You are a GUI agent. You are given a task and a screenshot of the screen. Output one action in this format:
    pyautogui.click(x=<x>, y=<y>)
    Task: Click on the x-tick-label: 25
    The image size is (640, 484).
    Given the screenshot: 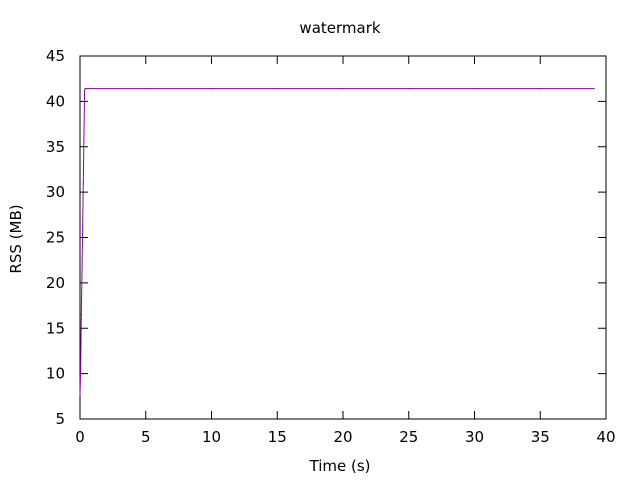 What is the action you would take?
    pyautogui.click(x=408, y=437)
    